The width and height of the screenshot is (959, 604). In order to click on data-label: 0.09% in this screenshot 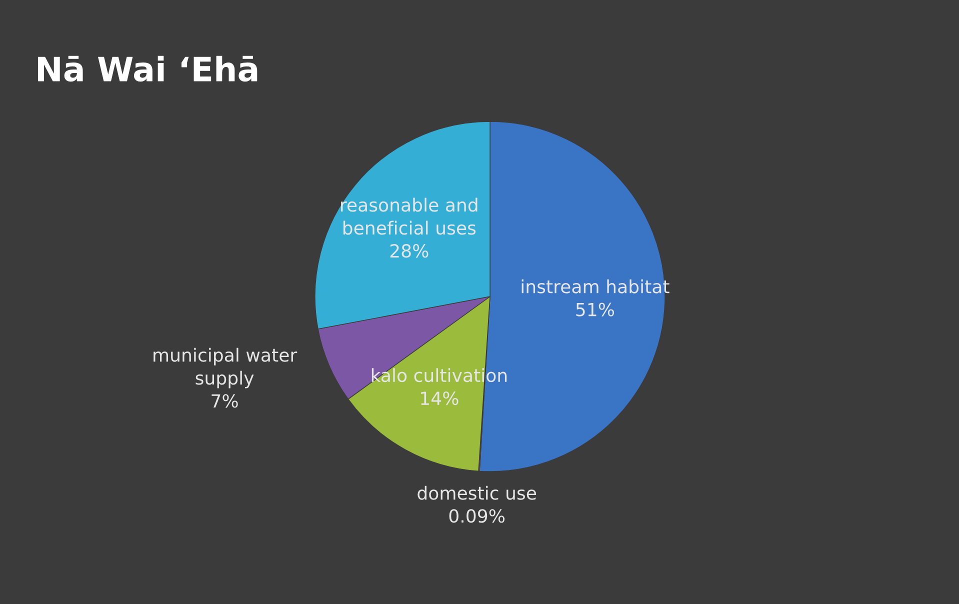, I will do `click(477, 516)`.